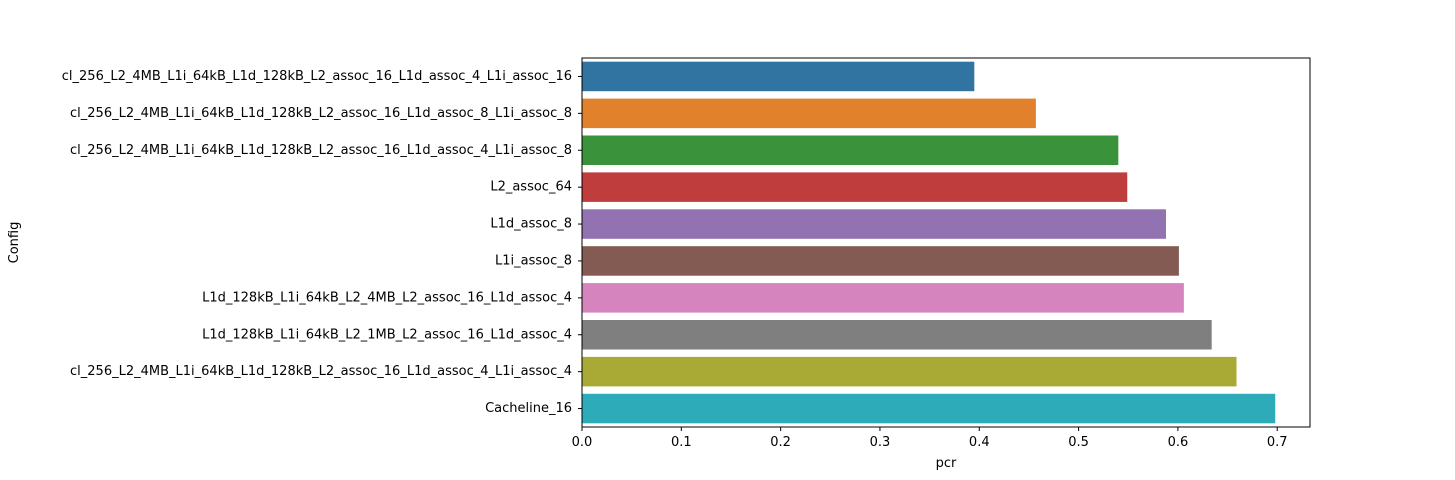 This screenshot has height=480, width=1455. What do you see at coordinates (946, 463) in the screenshot?
I see `x-axis-label: pcr` at bounding box center [946, 463].